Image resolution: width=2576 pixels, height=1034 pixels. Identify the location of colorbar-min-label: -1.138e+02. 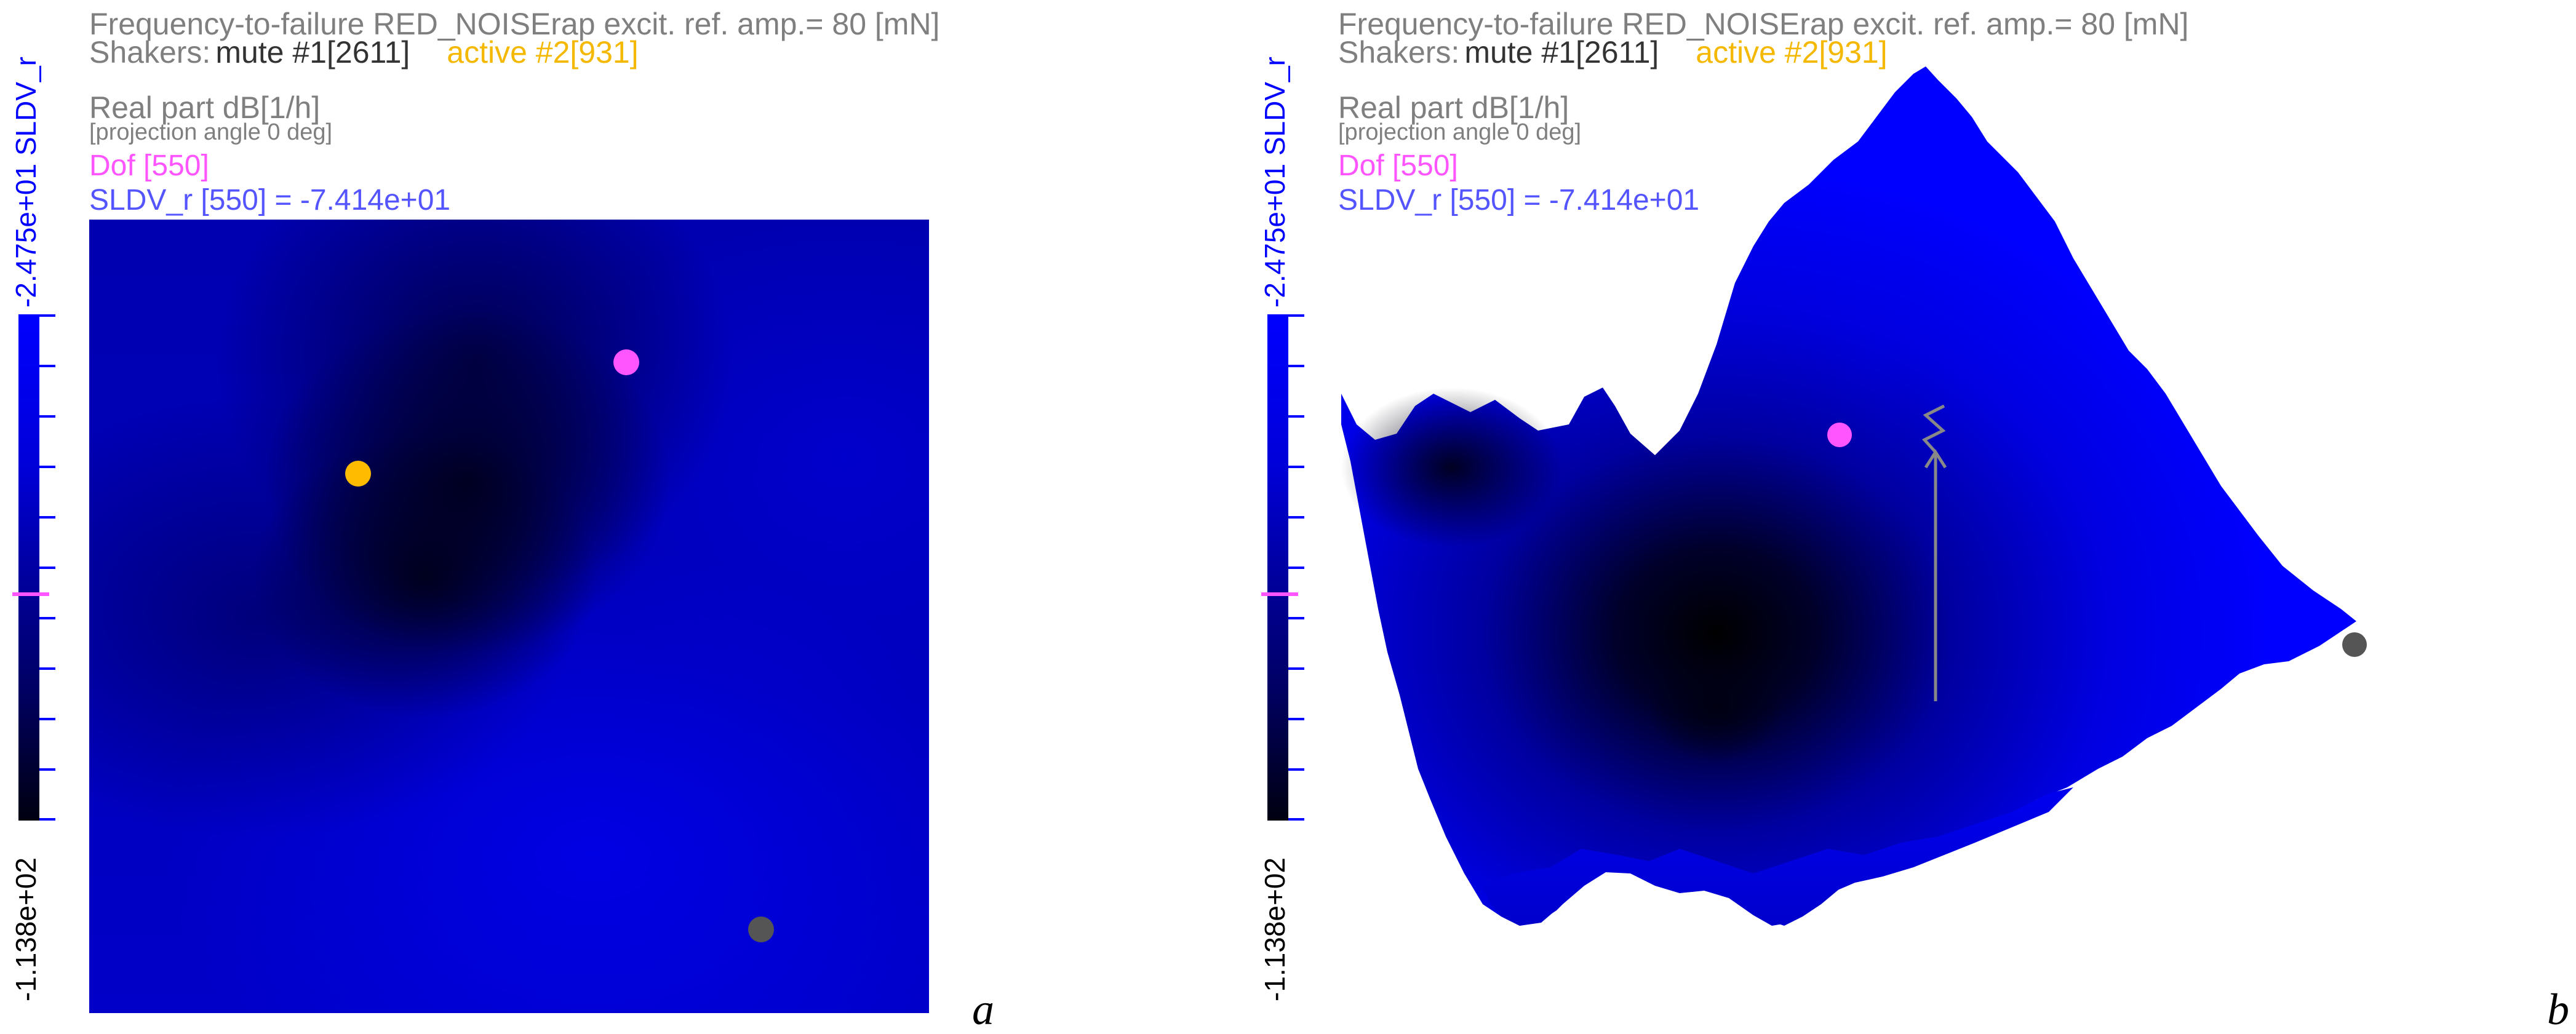
(26, 929).